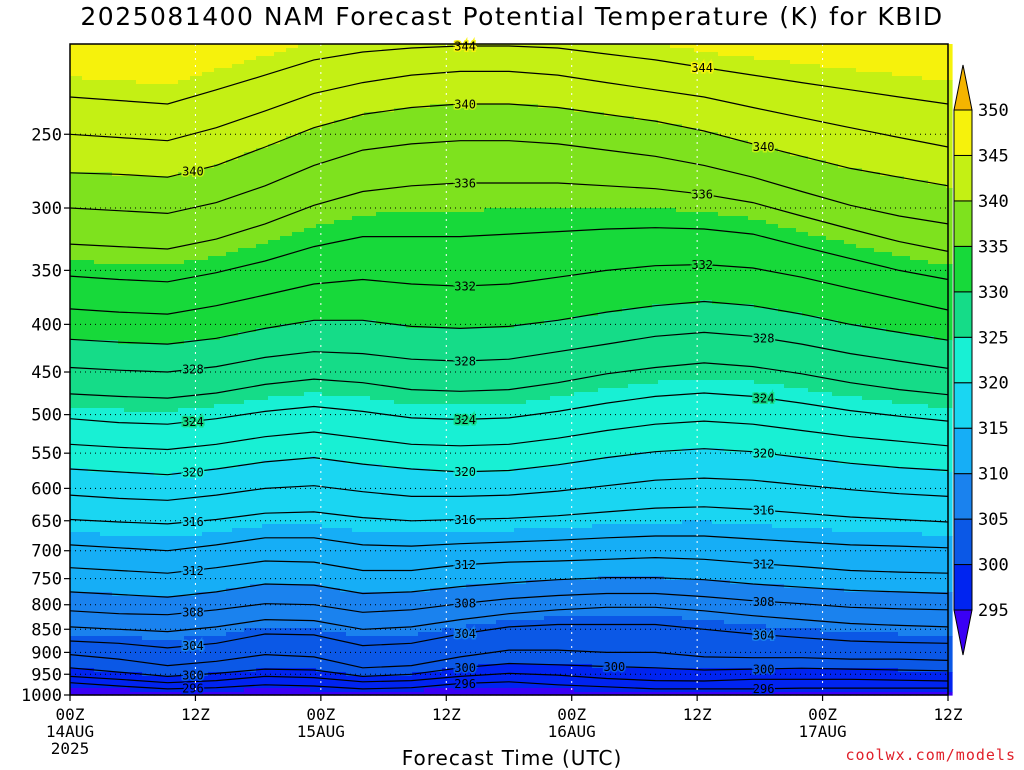  Describe the element at coordinates (321, 731) in the screenshot. I see `x-tick-date: 15AUG` at that location.